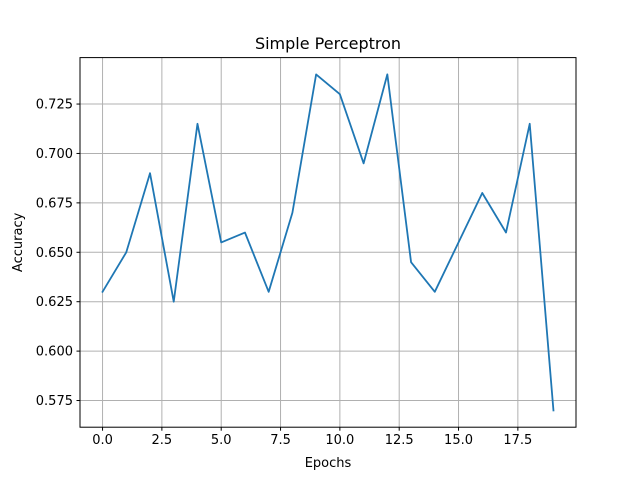  Describe the element at coordinates (18, 242) in the screenshot. I see `y-axis-label: Accuracy` at that location.